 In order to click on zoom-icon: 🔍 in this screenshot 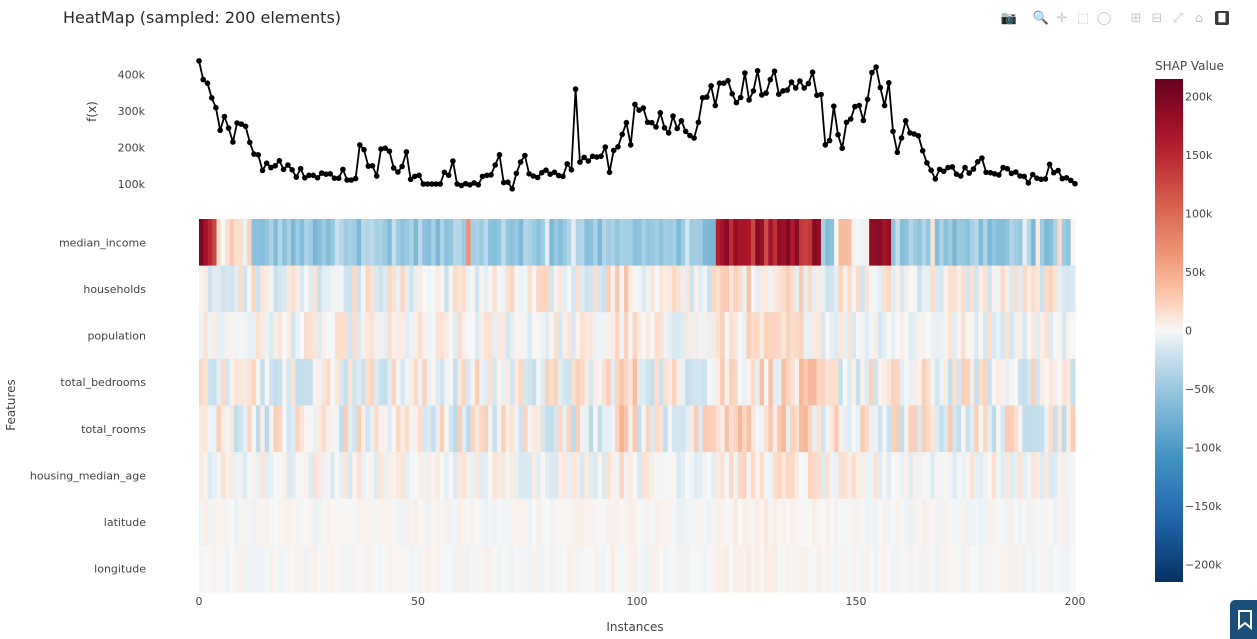, I will do `click(1041, 18)`.